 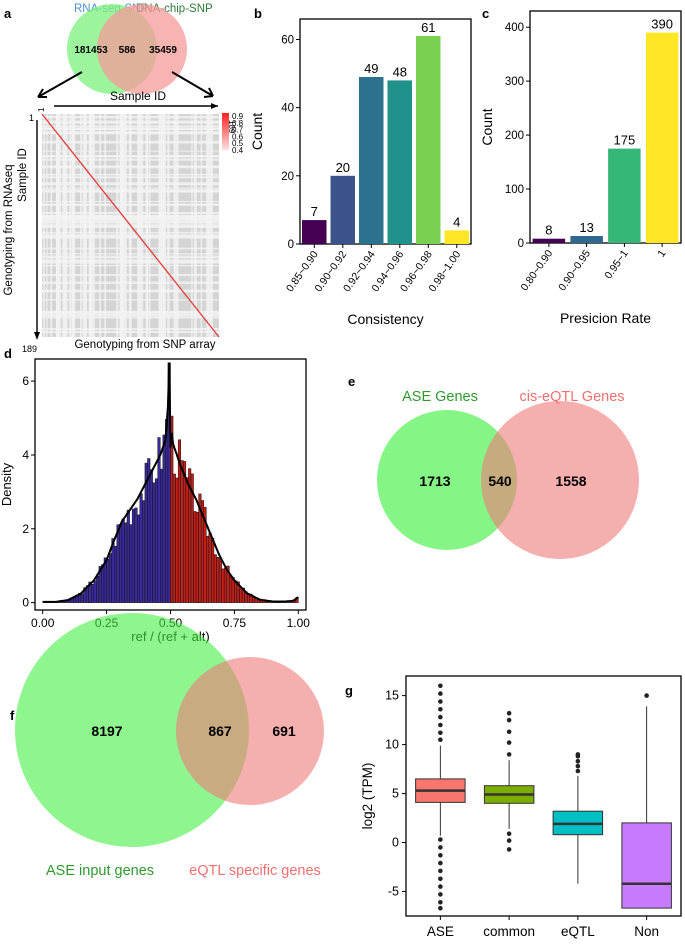 I want to click on heatmap-grid, so click(x=130, y=225).